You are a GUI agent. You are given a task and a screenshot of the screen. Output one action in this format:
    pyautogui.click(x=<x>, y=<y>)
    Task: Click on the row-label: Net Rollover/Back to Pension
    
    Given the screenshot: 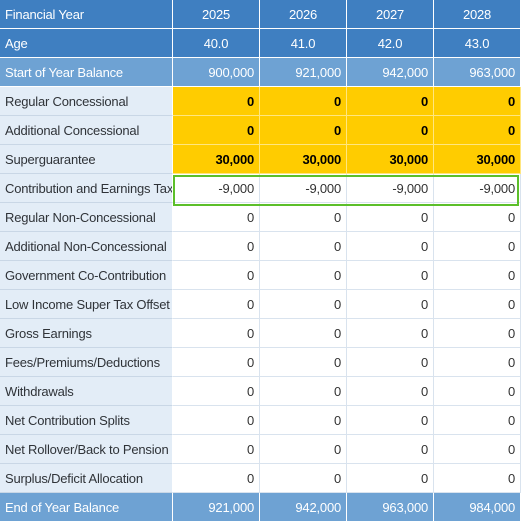 What is the action you would take?
    pyautogui.click(x=86, y=449)
    